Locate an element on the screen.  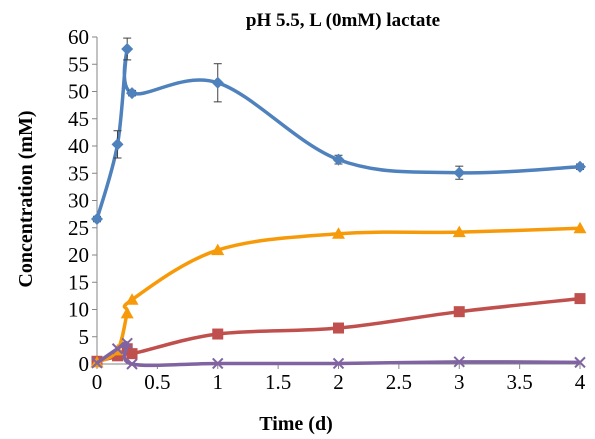
x-tick-label: 3.5 is located at coordinates (520, 382).